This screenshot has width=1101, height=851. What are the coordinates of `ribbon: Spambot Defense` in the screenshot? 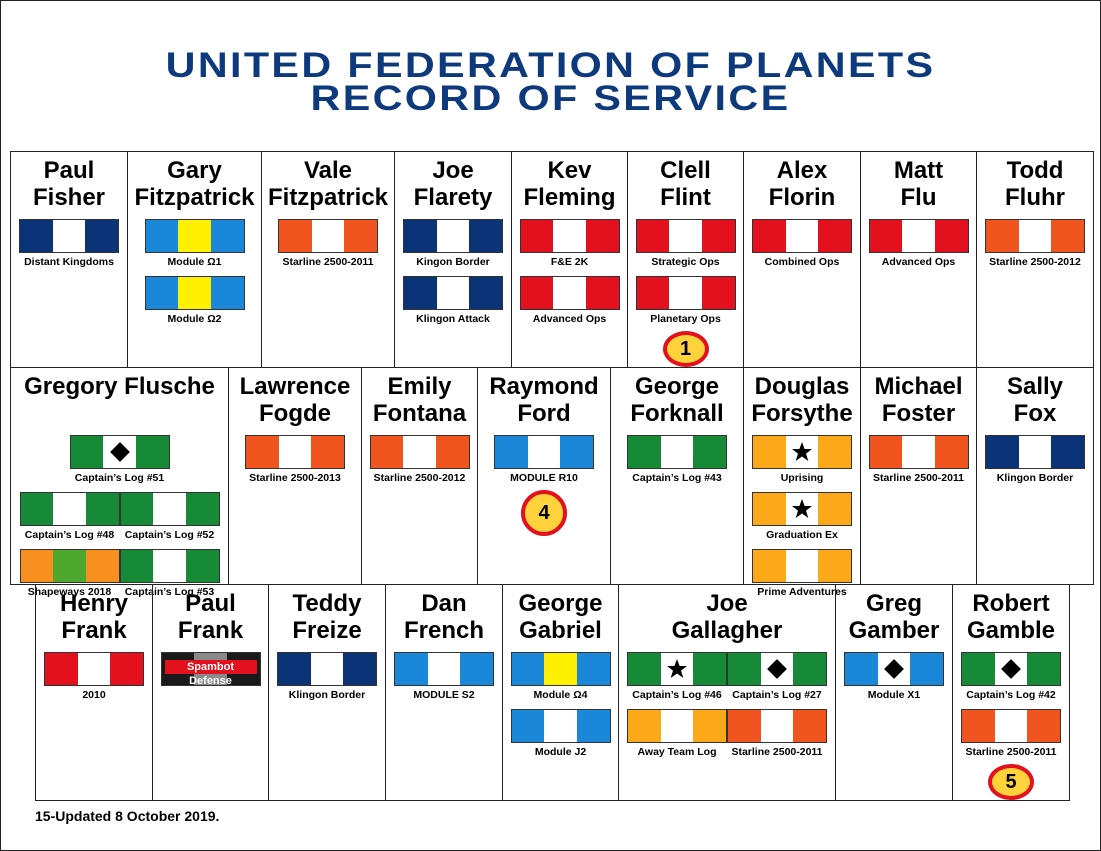 It's located at (210, 669).